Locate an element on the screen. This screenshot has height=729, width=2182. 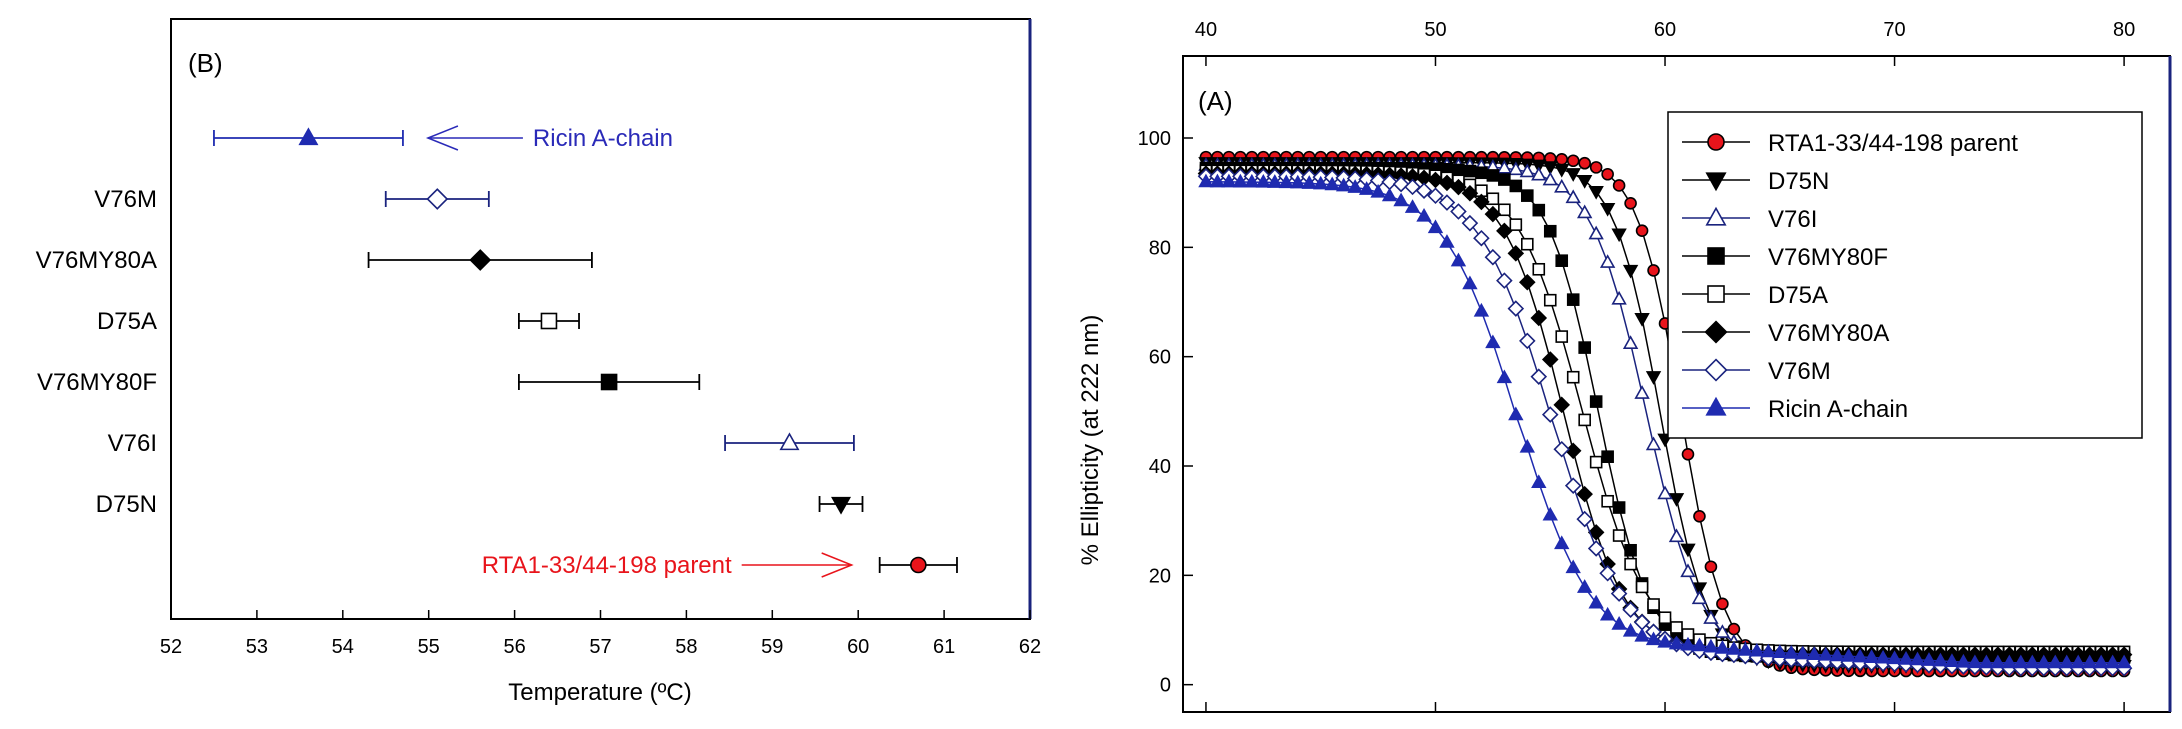
y-tick-label: 40 is located at coordinates (1160, 467).